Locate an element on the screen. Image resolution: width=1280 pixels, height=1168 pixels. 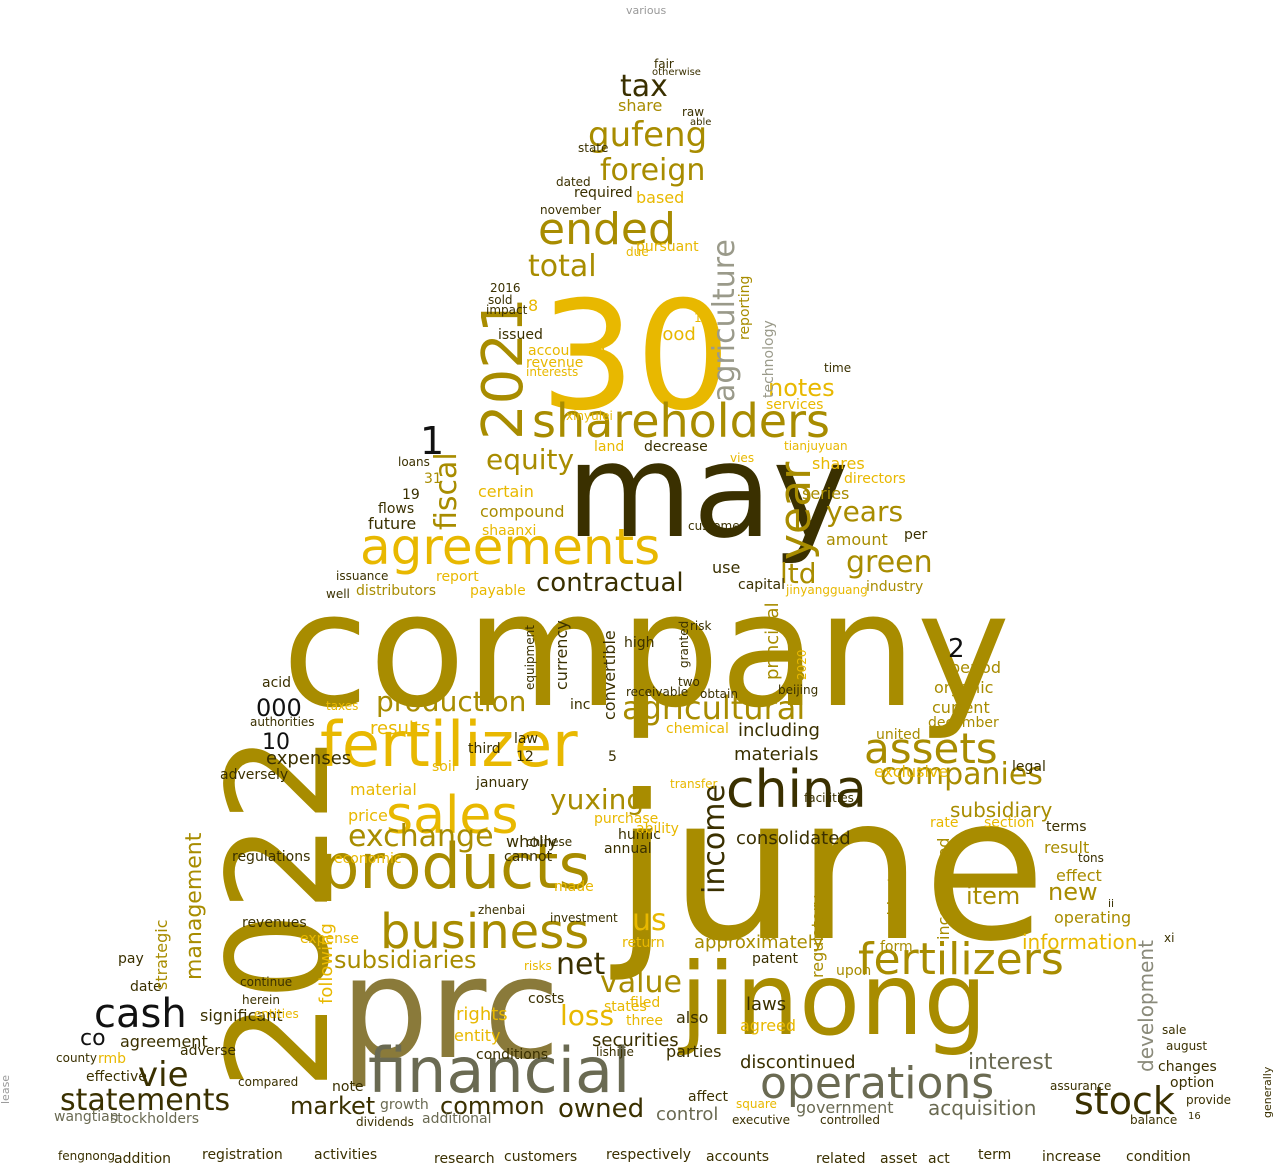
word: entity is located at coordinates (477, 1035).